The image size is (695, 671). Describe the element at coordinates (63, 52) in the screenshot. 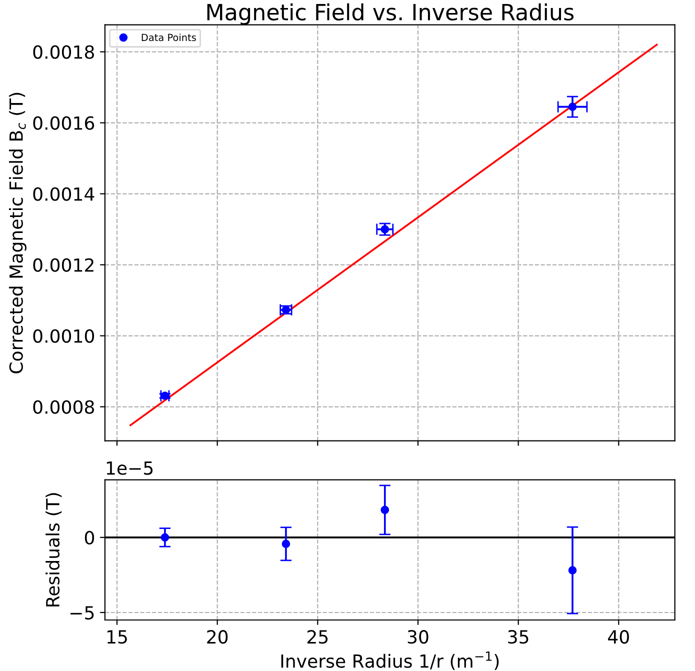

I see `y-tick-label: 0.0018` at that location.